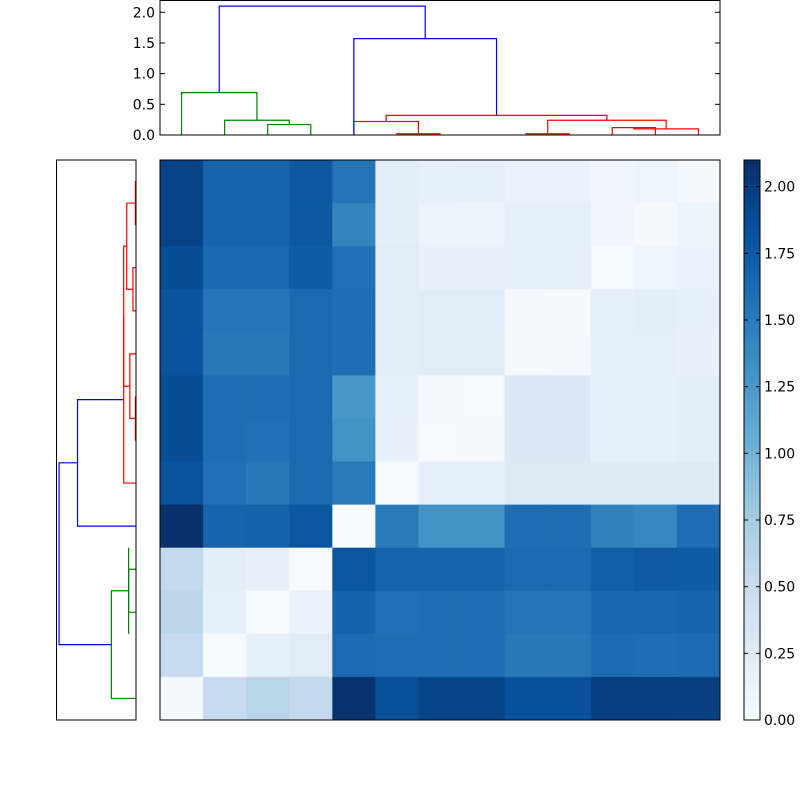 The height and width of the screenshot is (800, 800). I want to click on colorbar-tick-label: 0.75, so click(779, 521).